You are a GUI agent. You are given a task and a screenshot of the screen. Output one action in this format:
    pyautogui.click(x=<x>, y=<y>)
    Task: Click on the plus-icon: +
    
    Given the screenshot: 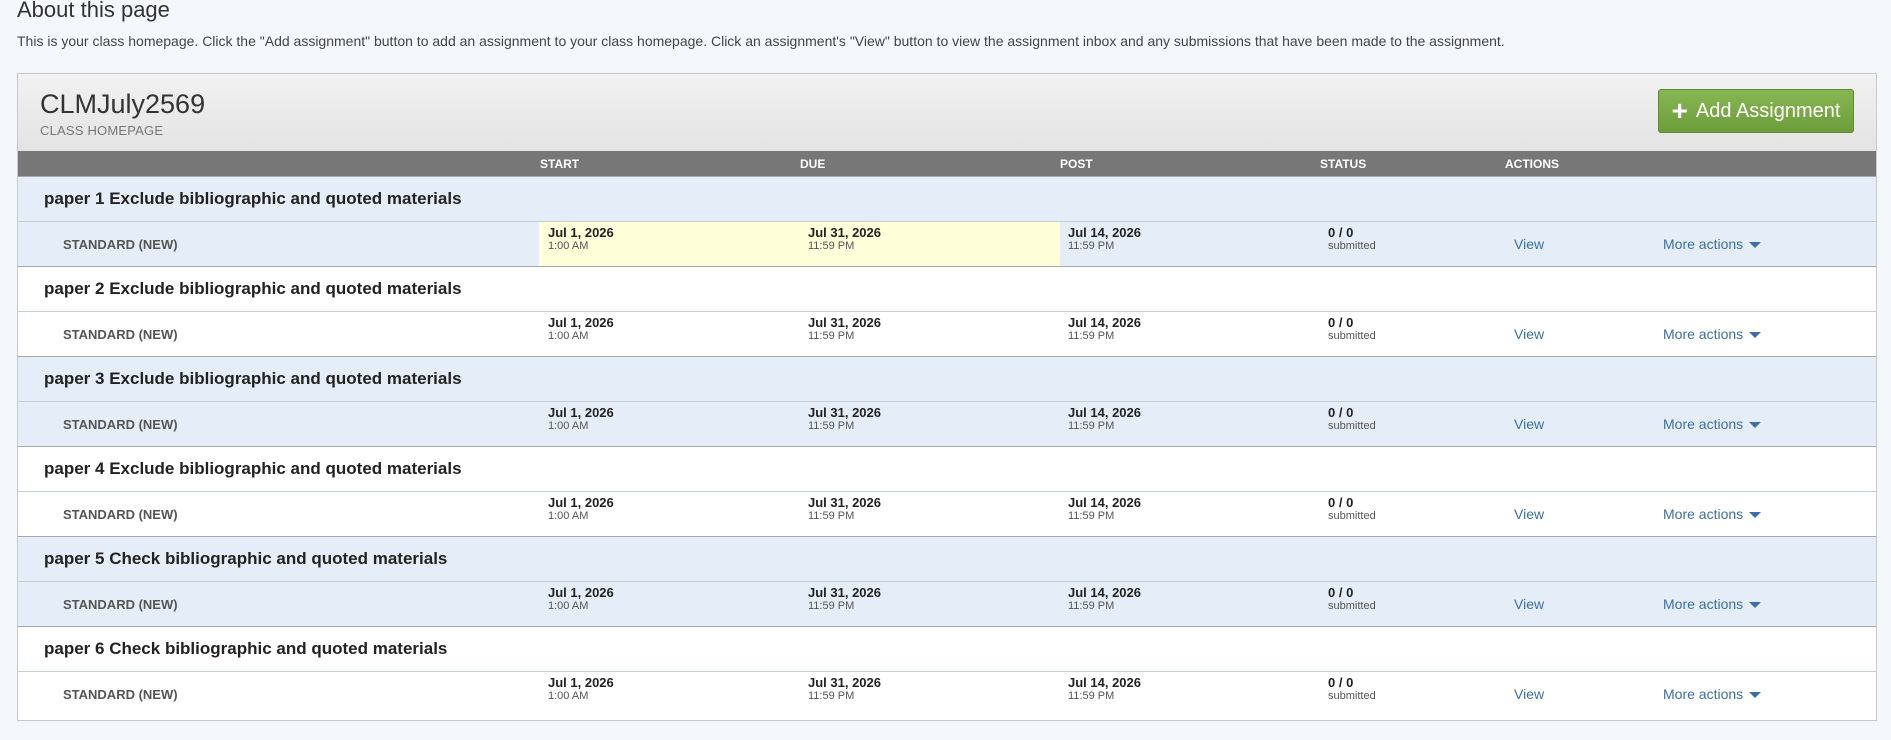 What is the action you would take?
    pyautogui.click(x=1679, y=110)
    